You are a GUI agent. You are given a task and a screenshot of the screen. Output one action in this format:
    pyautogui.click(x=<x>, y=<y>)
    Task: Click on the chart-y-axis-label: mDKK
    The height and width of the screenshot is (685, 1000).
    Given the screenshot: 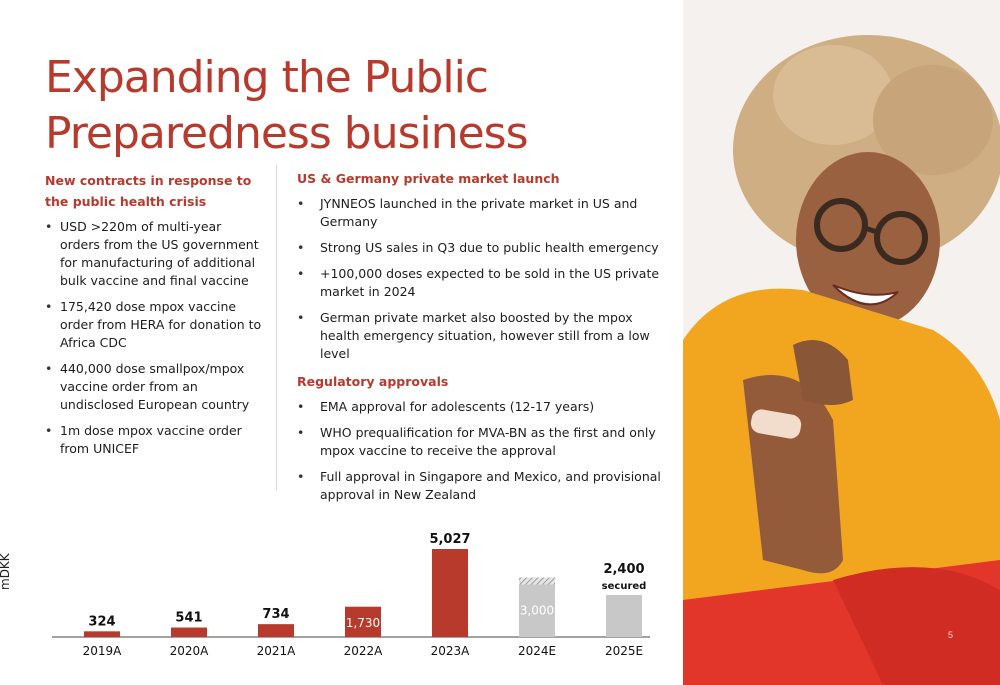 What is the action you would take?
    pyautogui.click(x=6, y=571)
    